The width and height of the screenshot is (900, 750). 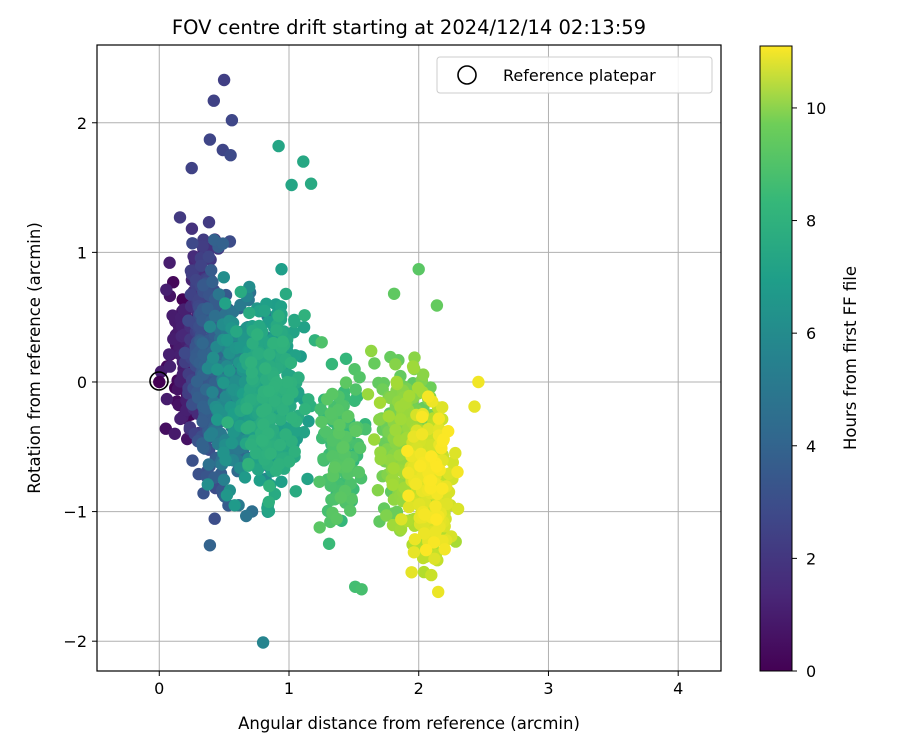 I want to click on colorbar-tick-label: 2, so click(x=811, y=558).